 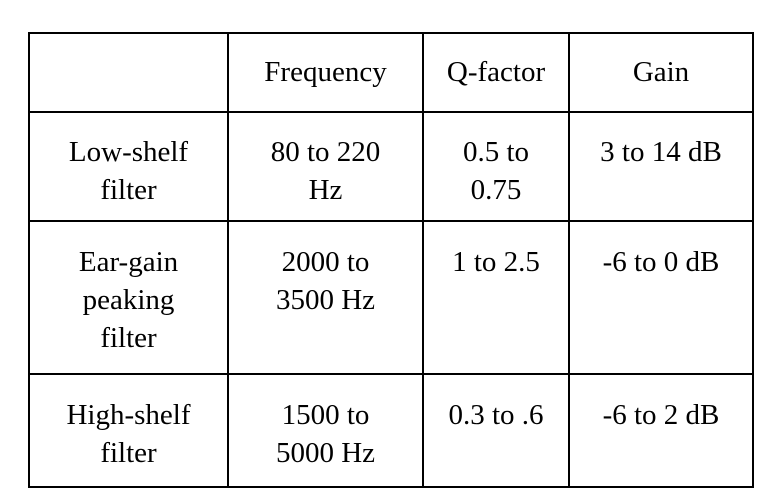 I want to click on header-cell-q-factor: Q-factor, so click(x=496, y=72).